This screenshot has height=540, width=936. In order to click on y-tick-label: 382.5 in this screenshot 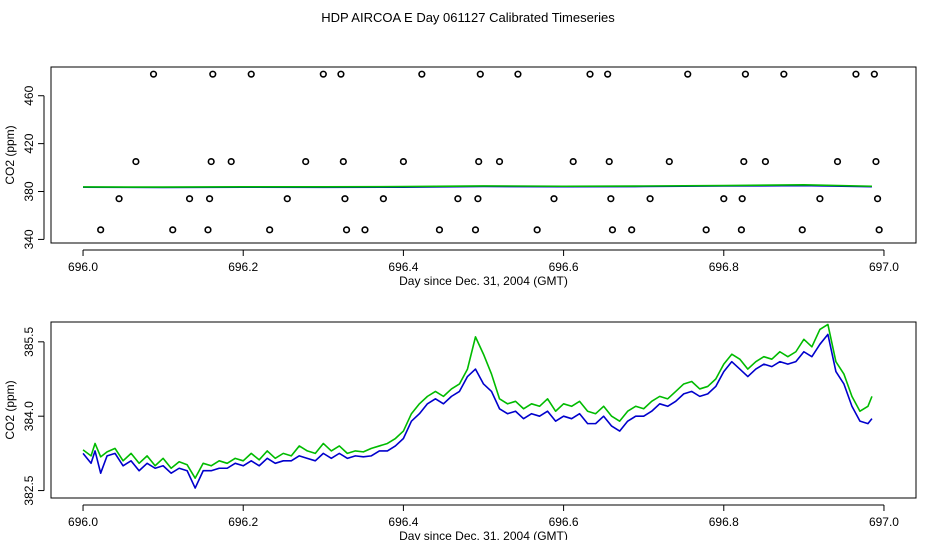, I will do `click(29, 490)`.